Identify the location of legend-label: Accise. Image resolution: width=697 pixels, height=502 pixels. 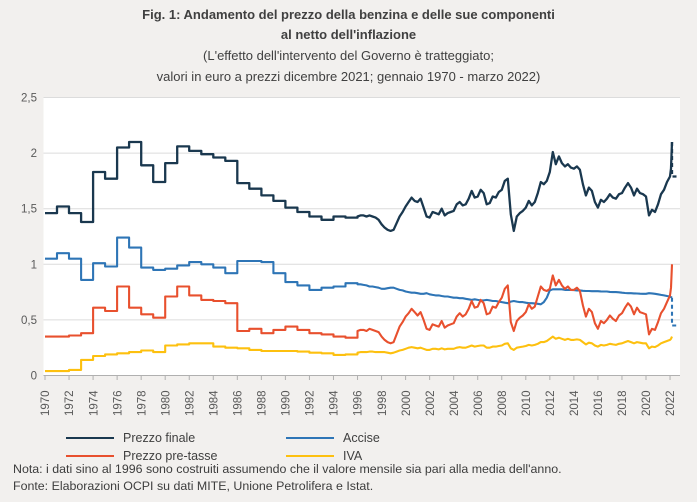
(361, 438).